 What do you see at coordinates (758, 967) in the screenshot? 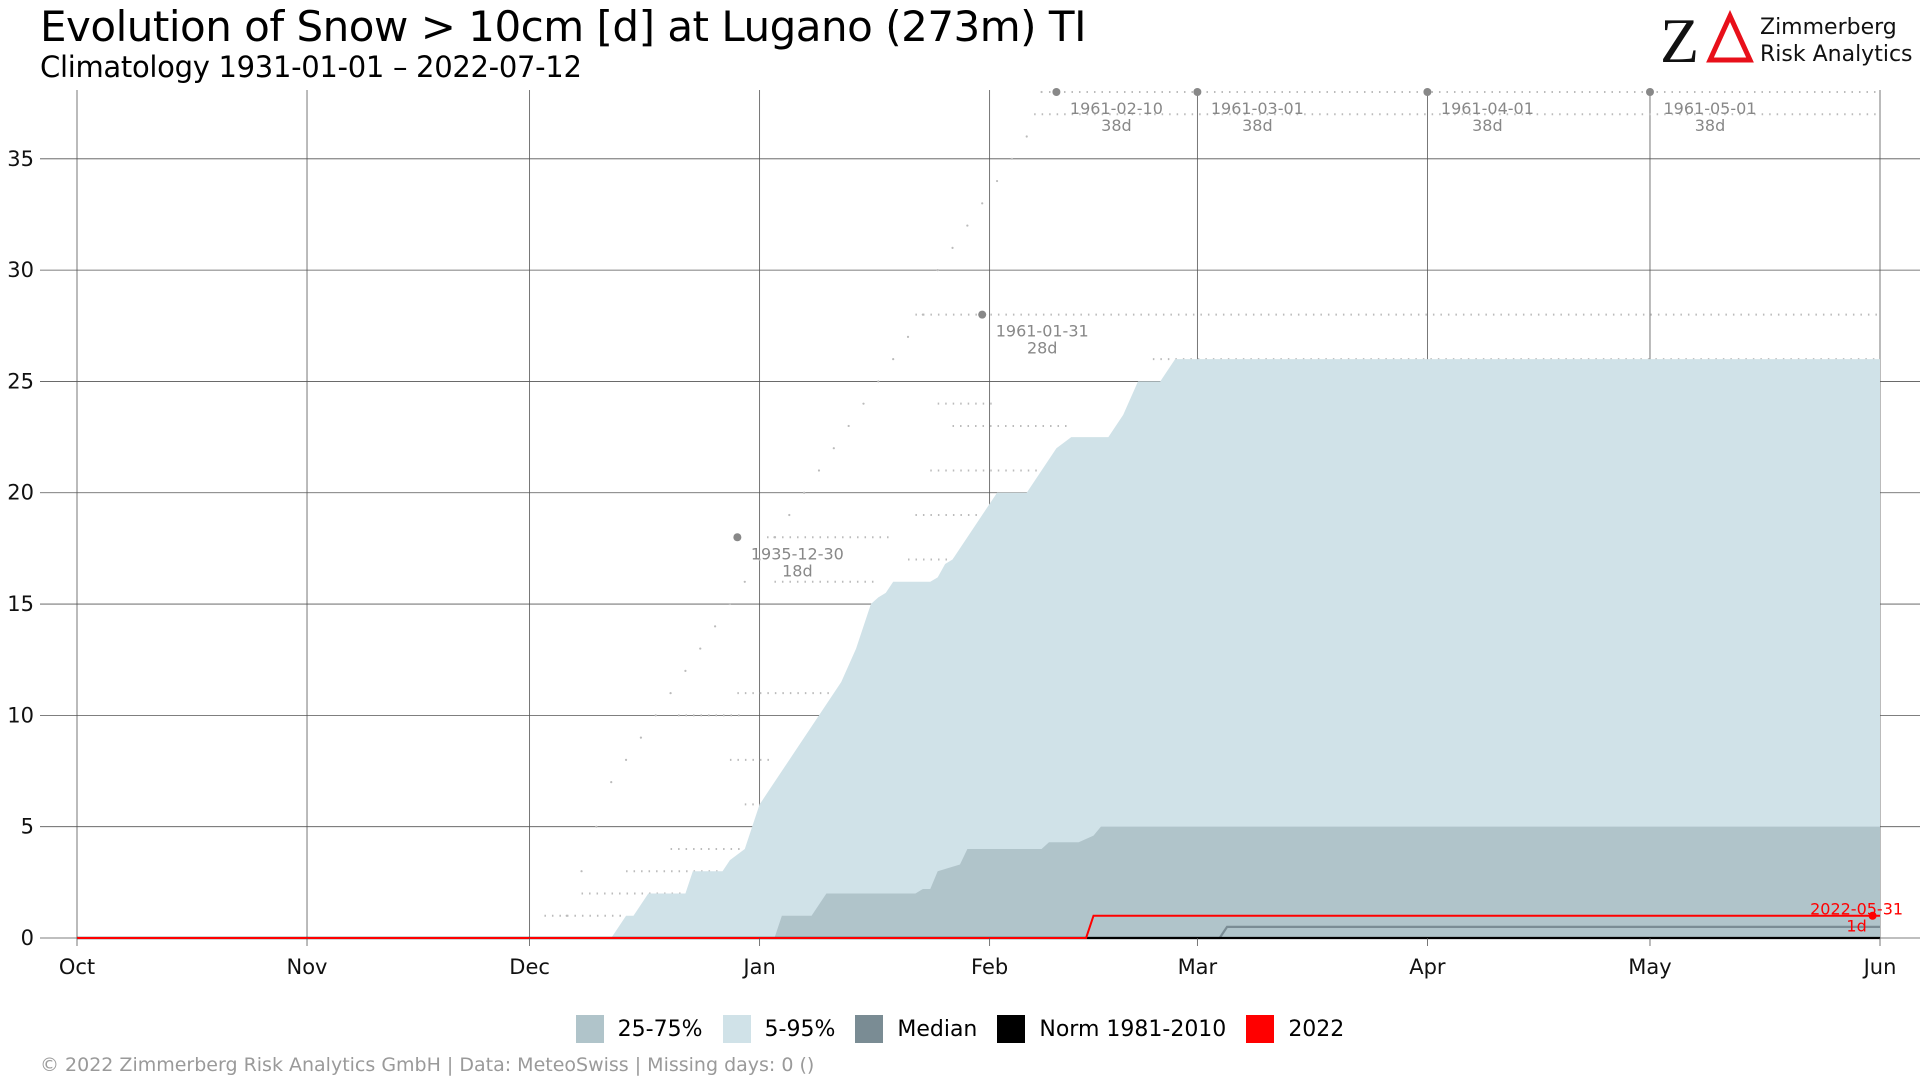
I see `x-tick-label: Jan` at bounding box center [758, 967].